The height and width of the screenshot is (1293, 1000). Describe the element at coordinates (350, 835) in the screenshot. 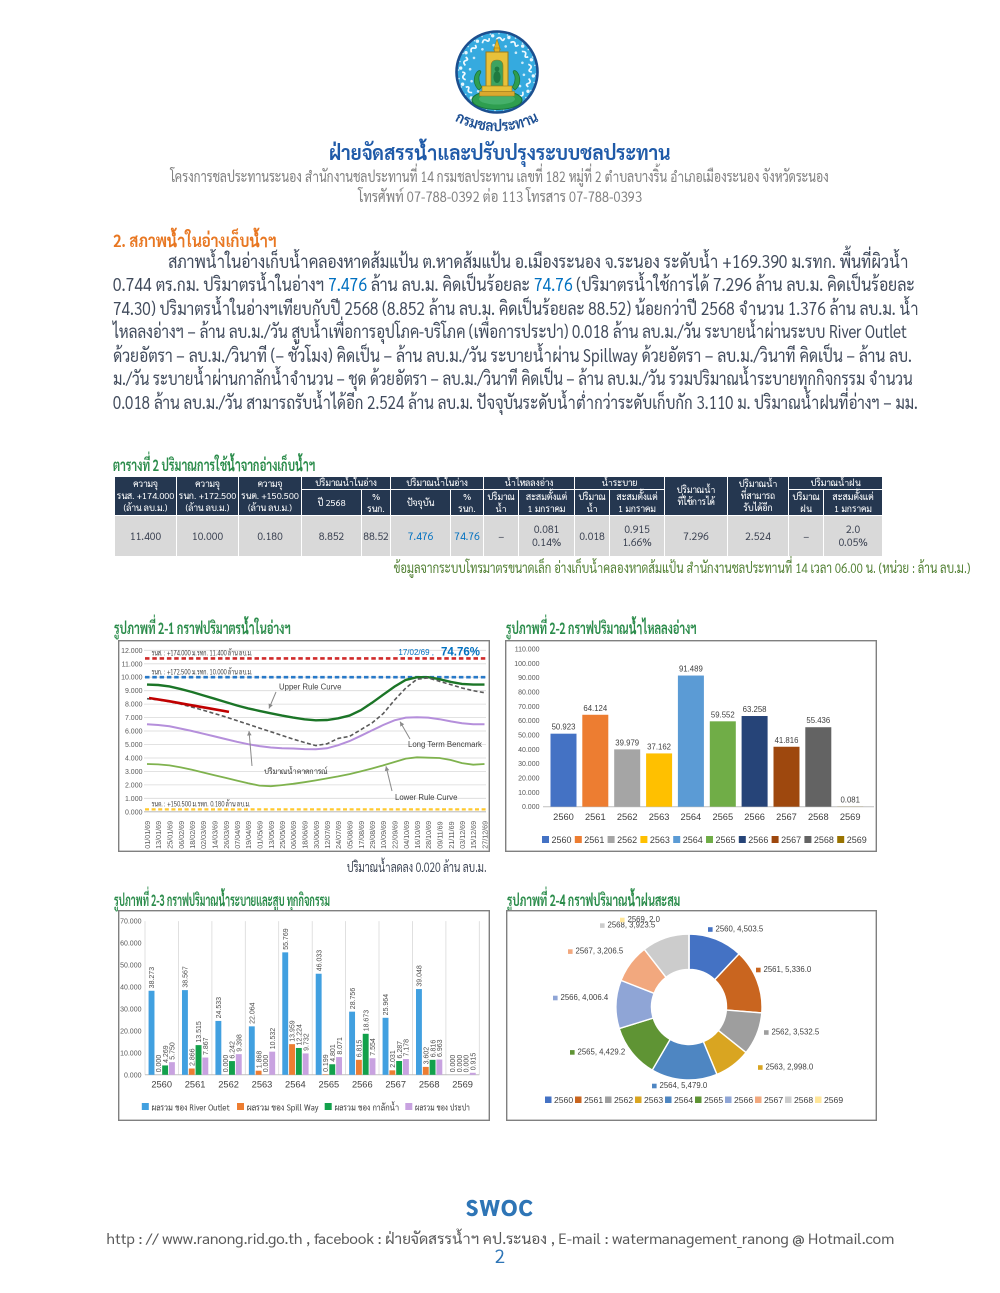

I see `svg-text: 05/08/69` at that location.